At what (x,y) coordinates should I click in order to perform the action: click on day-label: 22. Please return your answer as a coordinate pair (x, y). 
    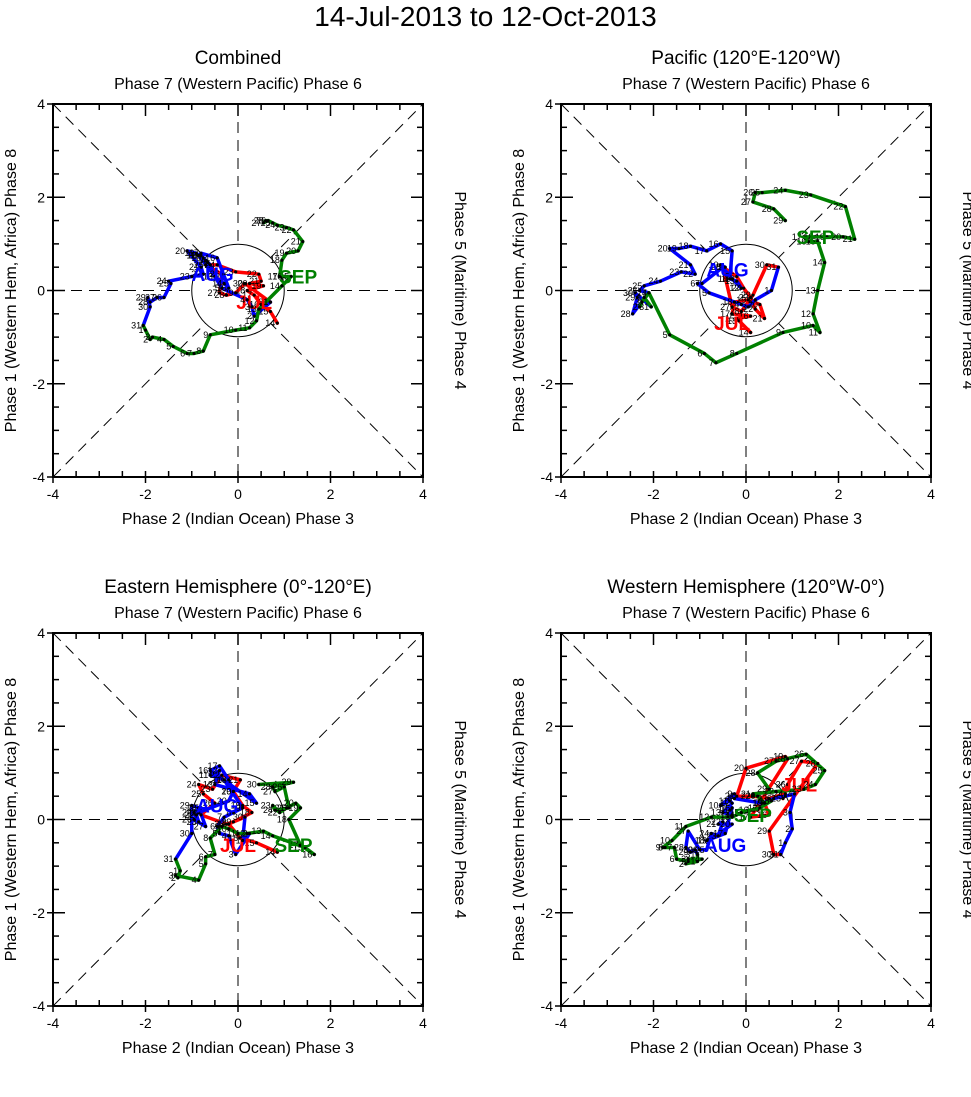
    Looking at the image, I should click on (716, 822).